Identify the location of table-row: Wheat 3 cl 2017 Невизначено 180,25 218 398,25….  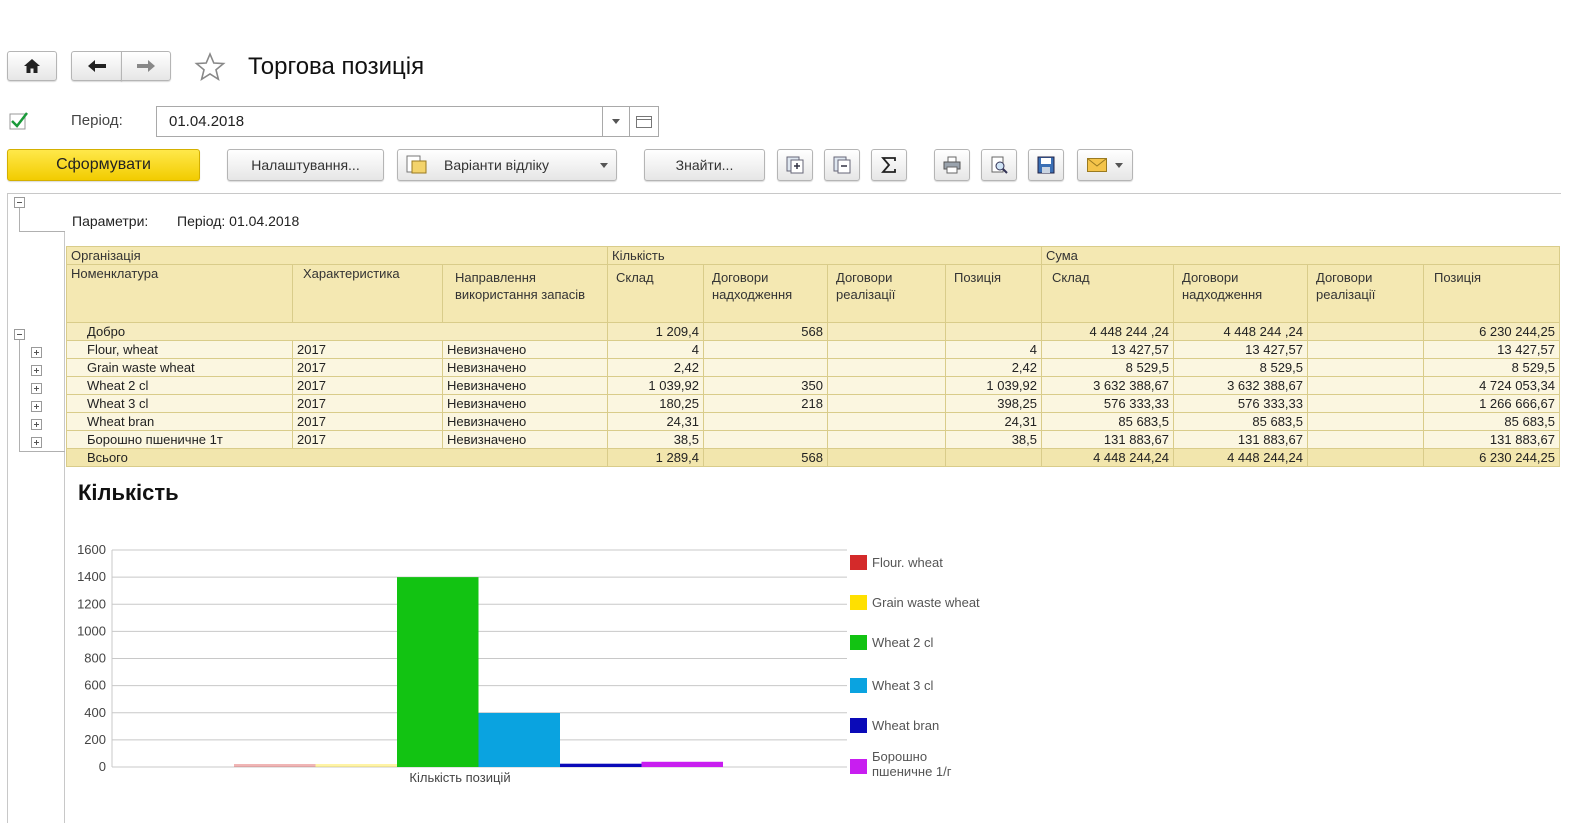
(813, 403).